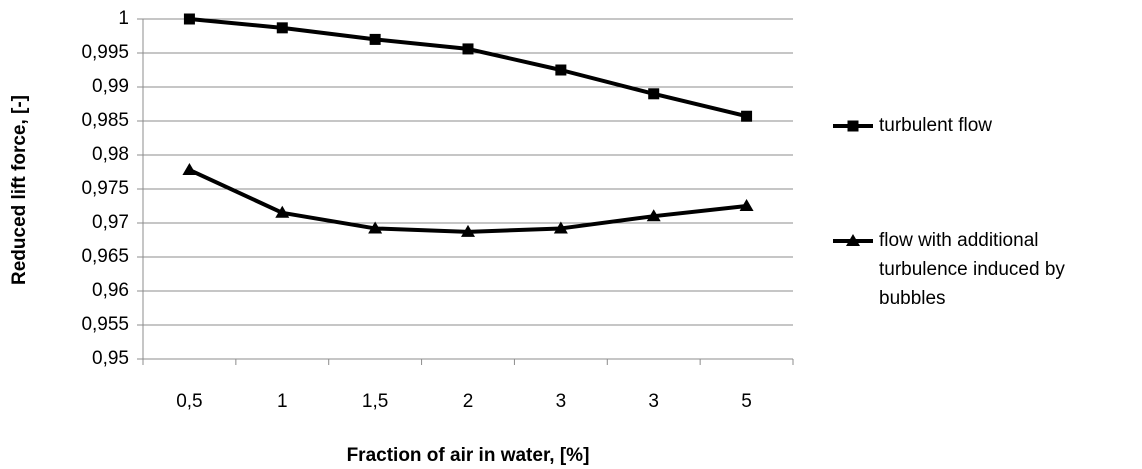 Image resolution: width=1142 pixels, height=469 pixels. I want to click on y-tick-label: 0,95, so click(110, 358).